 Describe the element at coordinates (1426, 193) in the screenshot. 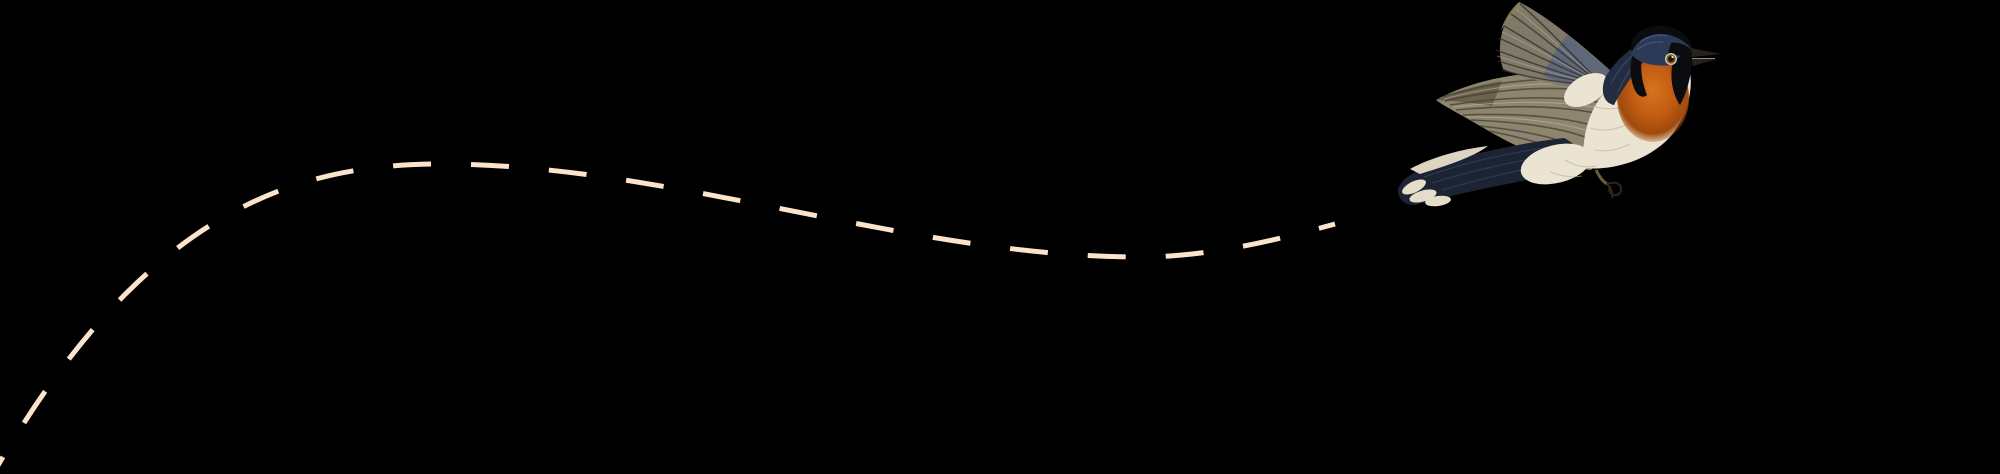

I see `bird-tail-white-tips` at that location.